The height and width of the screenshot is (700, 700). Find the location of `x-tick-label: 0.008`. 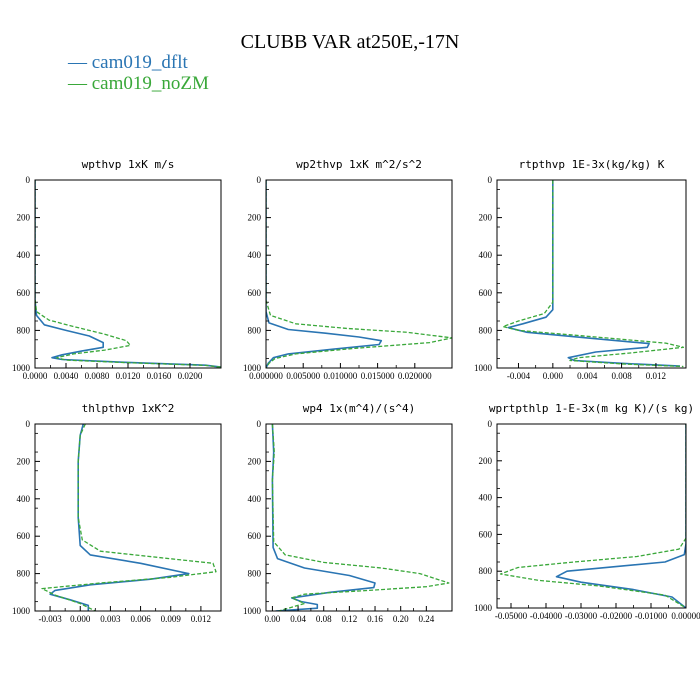

x-tick-label: 0.008 is located at coordinates (621, 376).